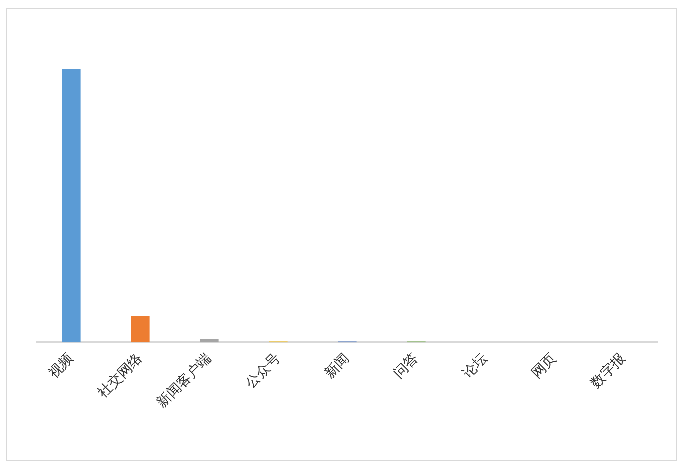 The image size is (685, 467). What do you see at coordinates (184, 381) in the screenshot?
I see `x-tick-label: 新闻客户端` at bounding box center [184, 381].